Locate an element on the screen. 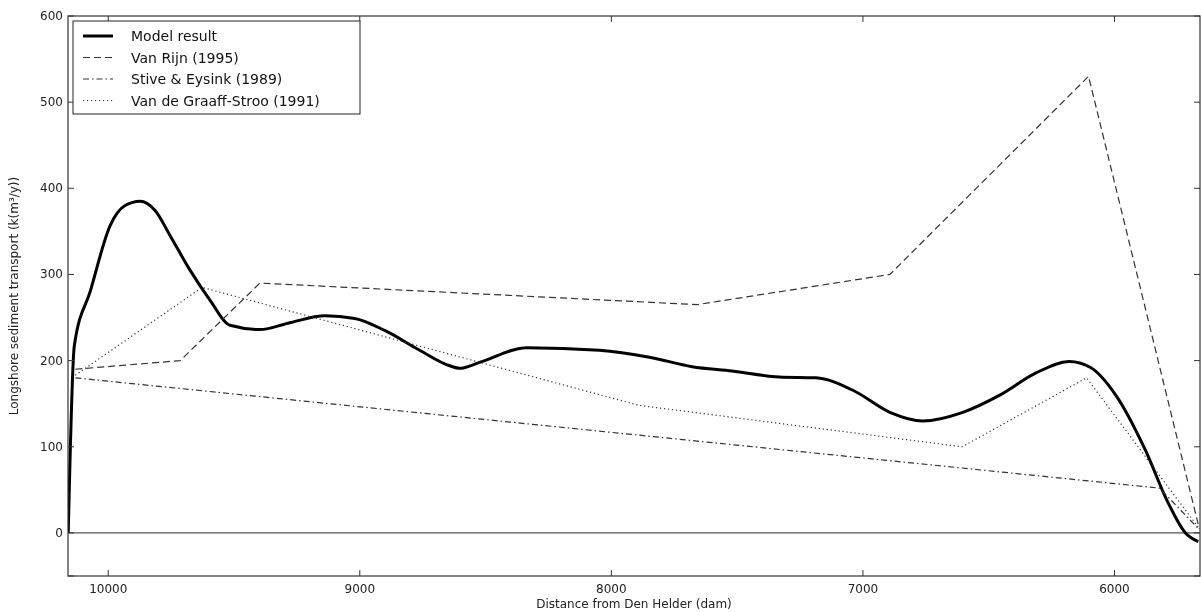 The width and height of the screenshot is (1201, 612). y-tick-label: 400 is located at coordinates (51, 188).